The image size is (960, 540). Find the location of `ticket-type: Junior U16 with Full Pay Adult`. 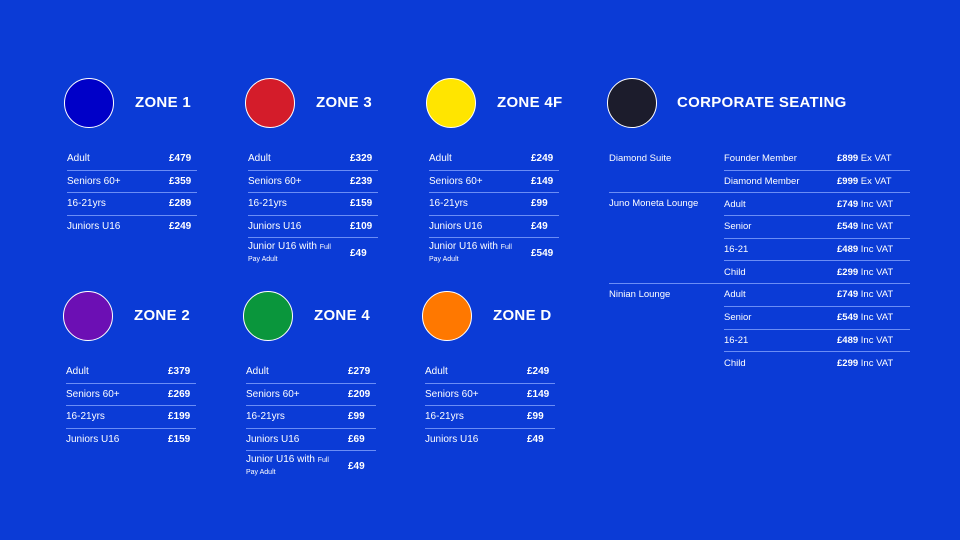

ticket-type: Junior U16 with Full Pay Adult is located at coordinates (299, 253).